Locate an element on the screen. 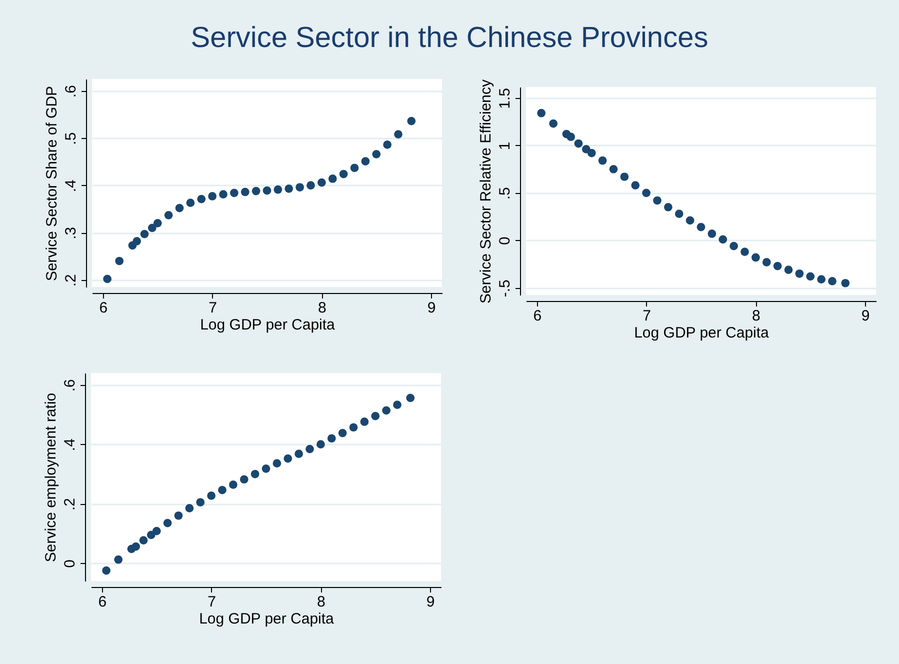 The width and height of the screenshot is (899, 664). y-axis-title: Service employment ratio is located at coordinates (51, 477).